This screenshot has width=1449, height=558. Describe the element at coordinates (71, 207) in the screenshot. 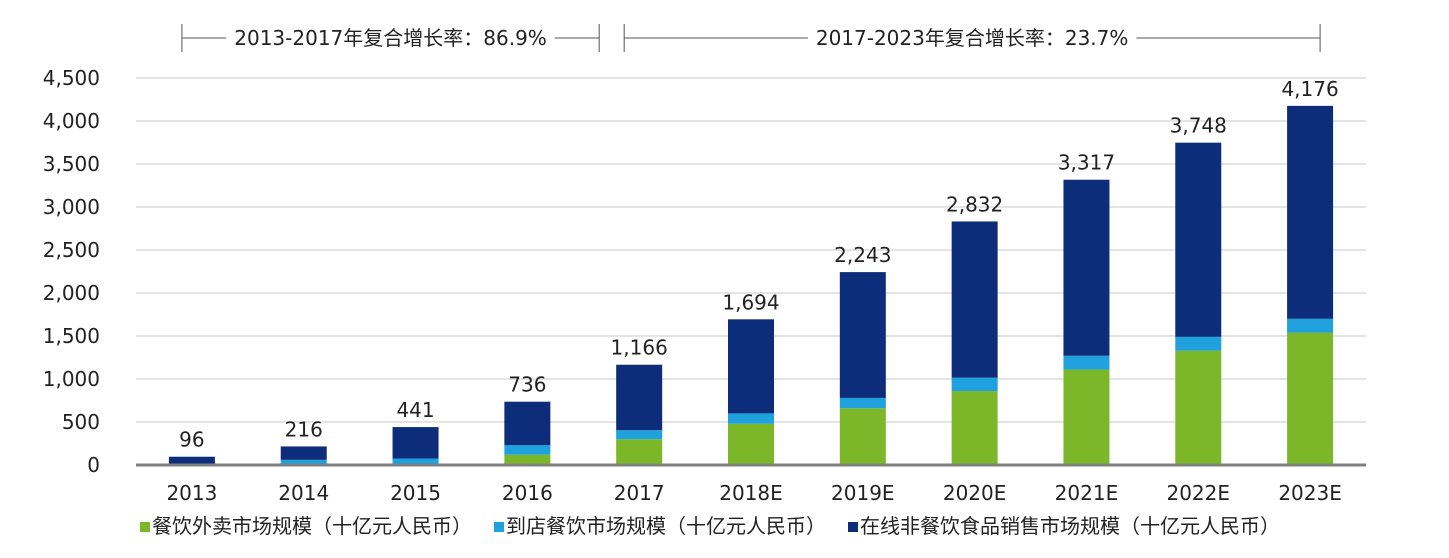

I see `y-tick-label: 3,000` at that location.